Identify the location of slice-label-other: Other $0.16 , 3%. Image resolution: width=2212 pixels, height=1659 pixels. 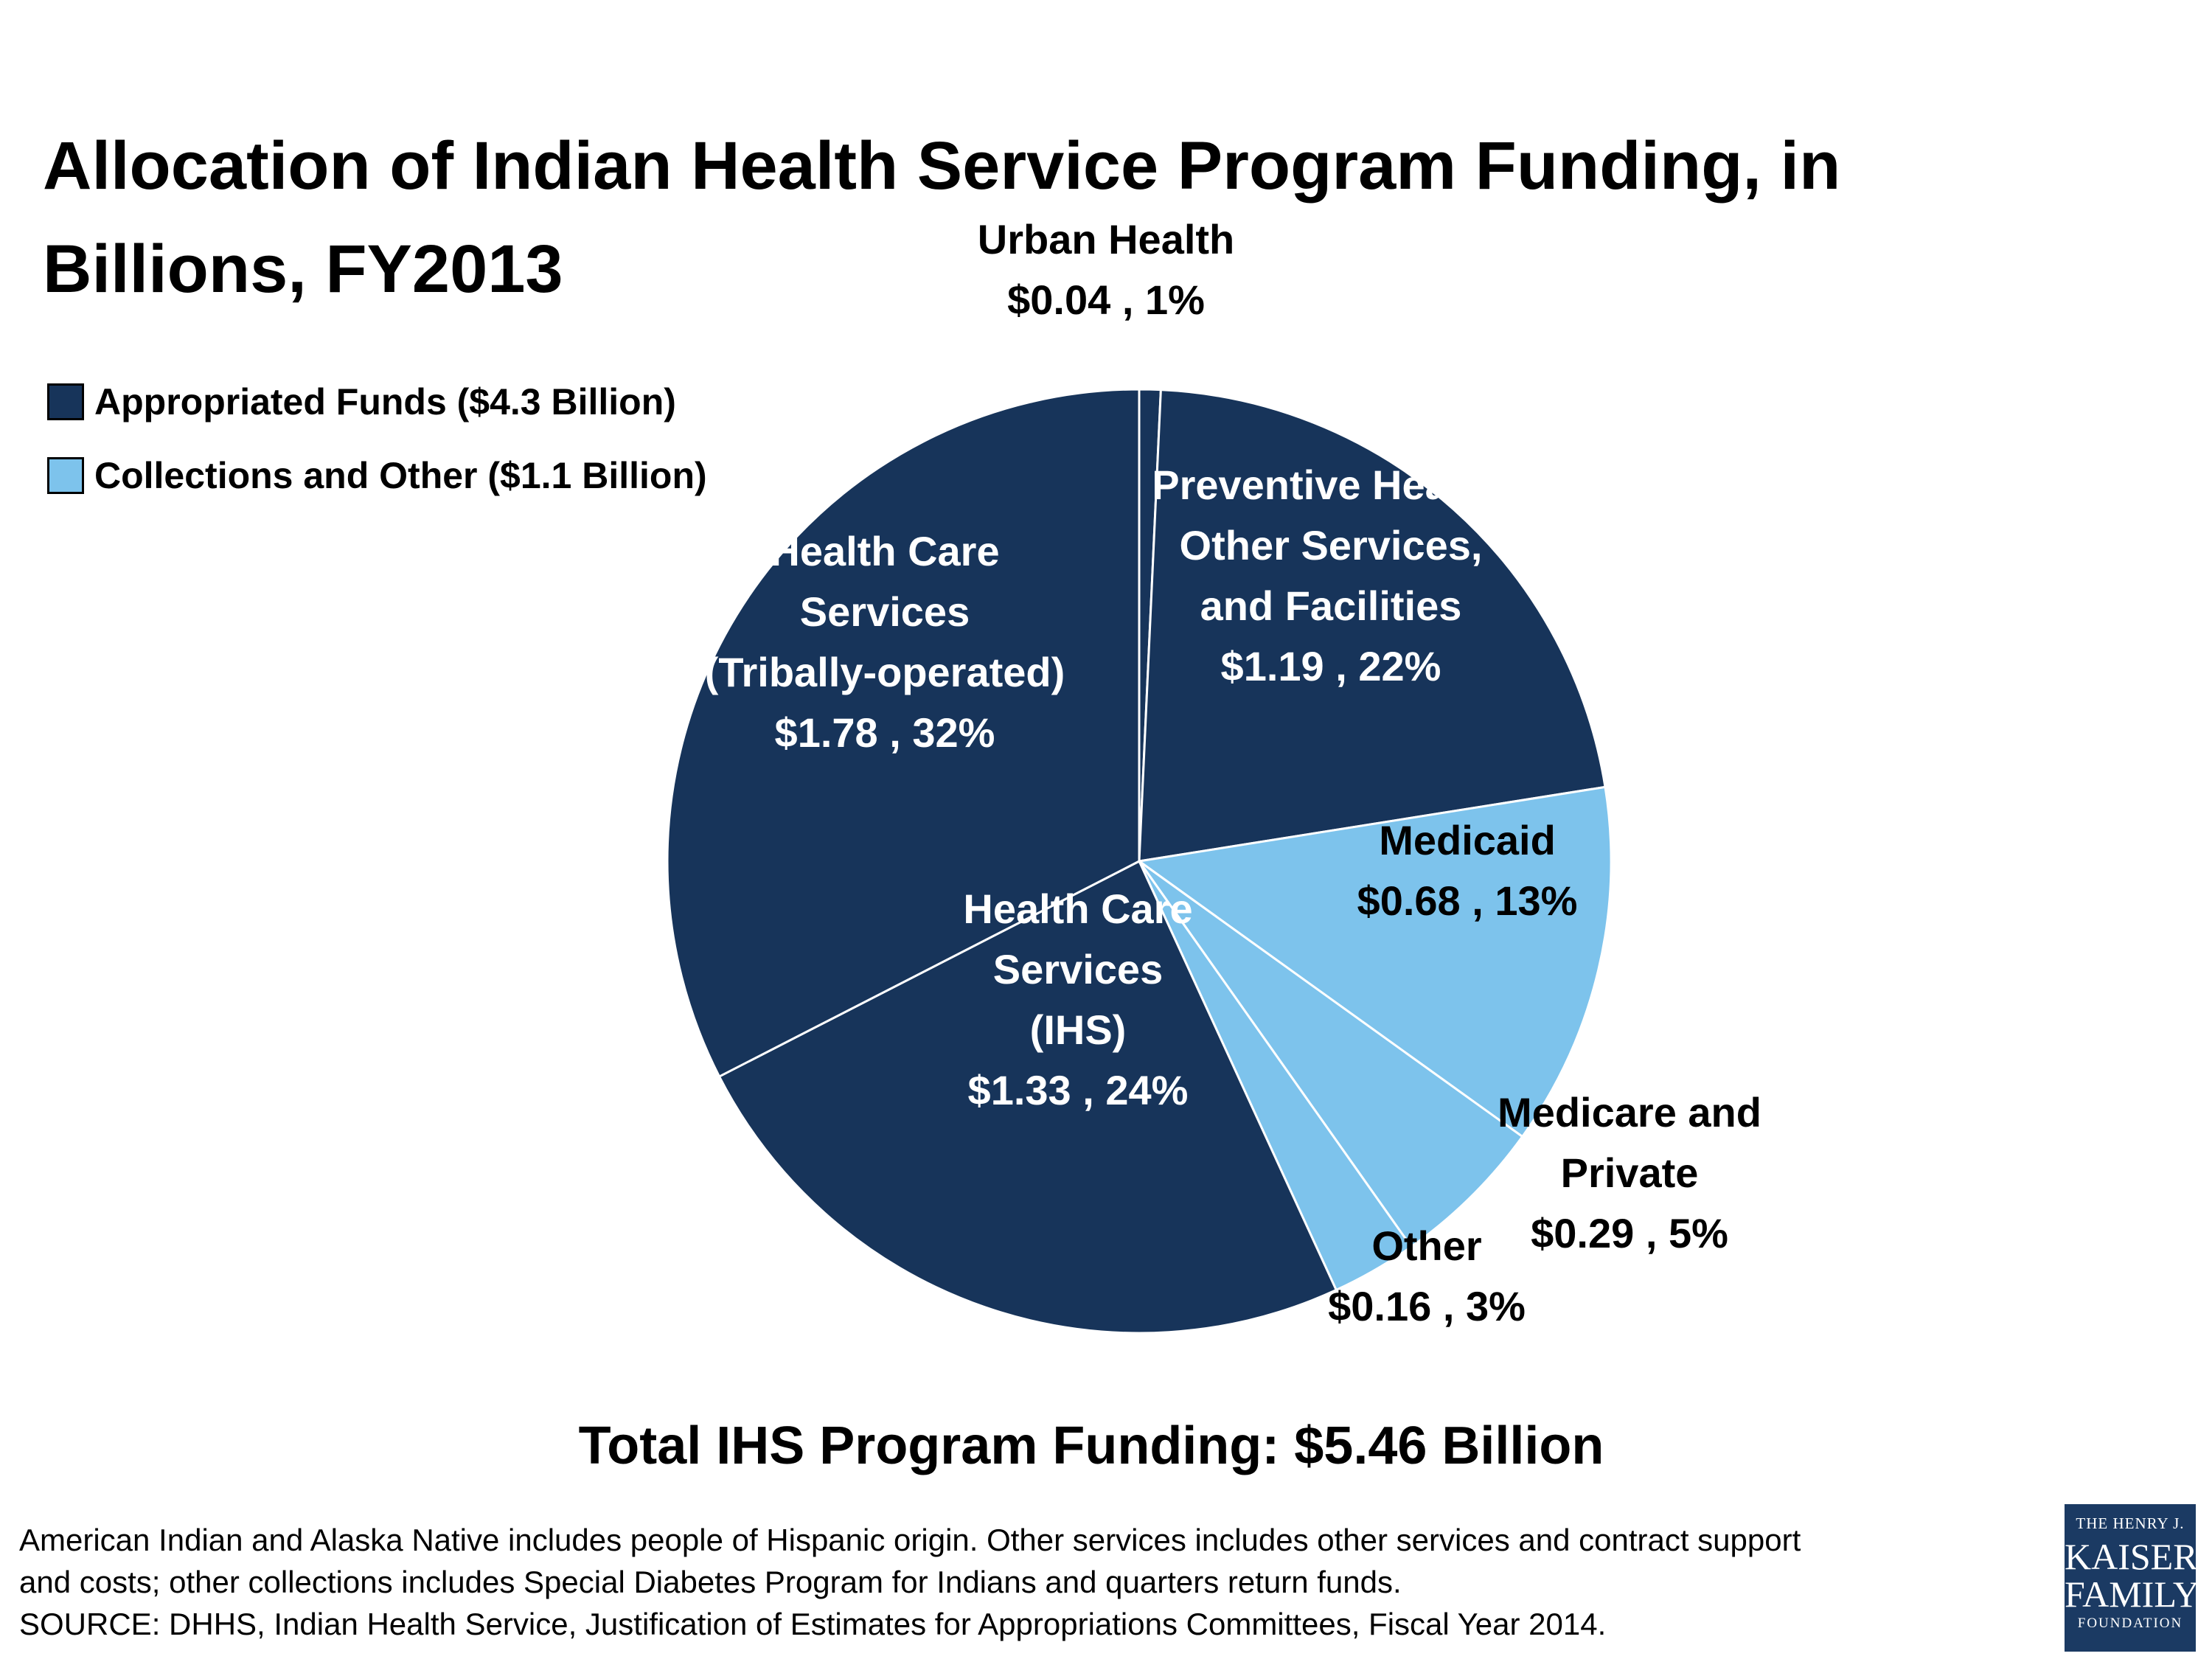
(1427, 1275).